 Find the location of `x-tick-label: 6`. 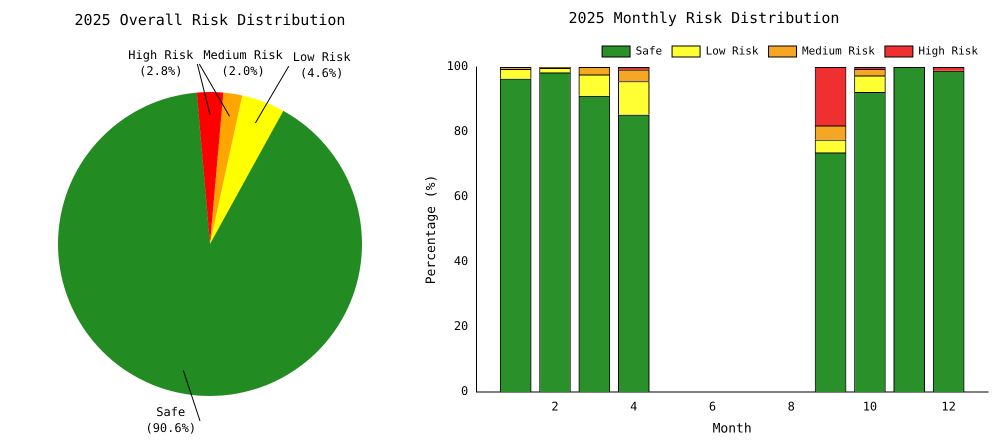

x-tick-label: 6 is located at coordinates (712, 406).